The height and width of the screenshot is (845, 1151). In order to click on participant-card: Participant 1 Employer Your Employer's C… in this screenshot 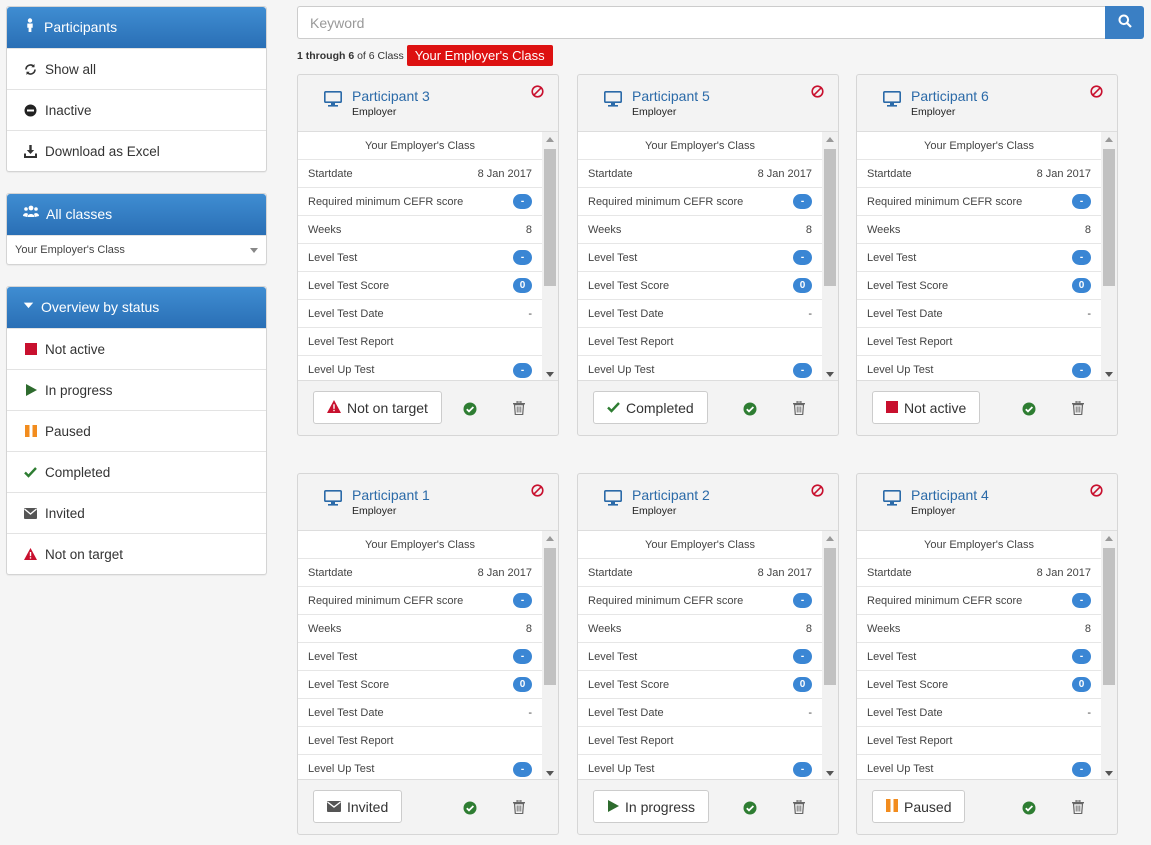, I will do `click(428, 654)`.